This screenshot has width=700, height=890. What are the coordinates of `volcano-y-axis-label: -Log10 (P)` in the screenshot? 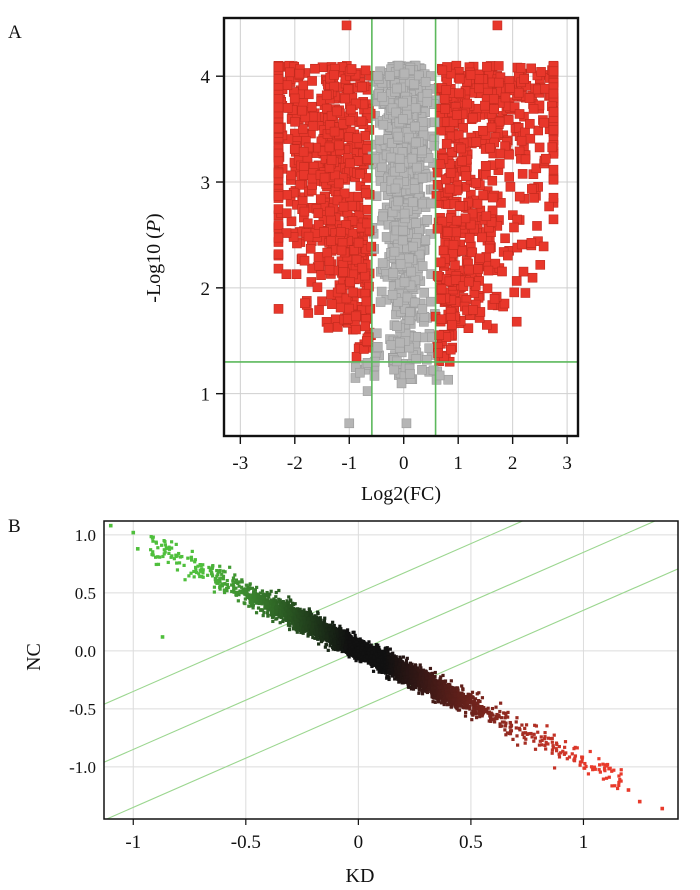 It's located at (154, 257).